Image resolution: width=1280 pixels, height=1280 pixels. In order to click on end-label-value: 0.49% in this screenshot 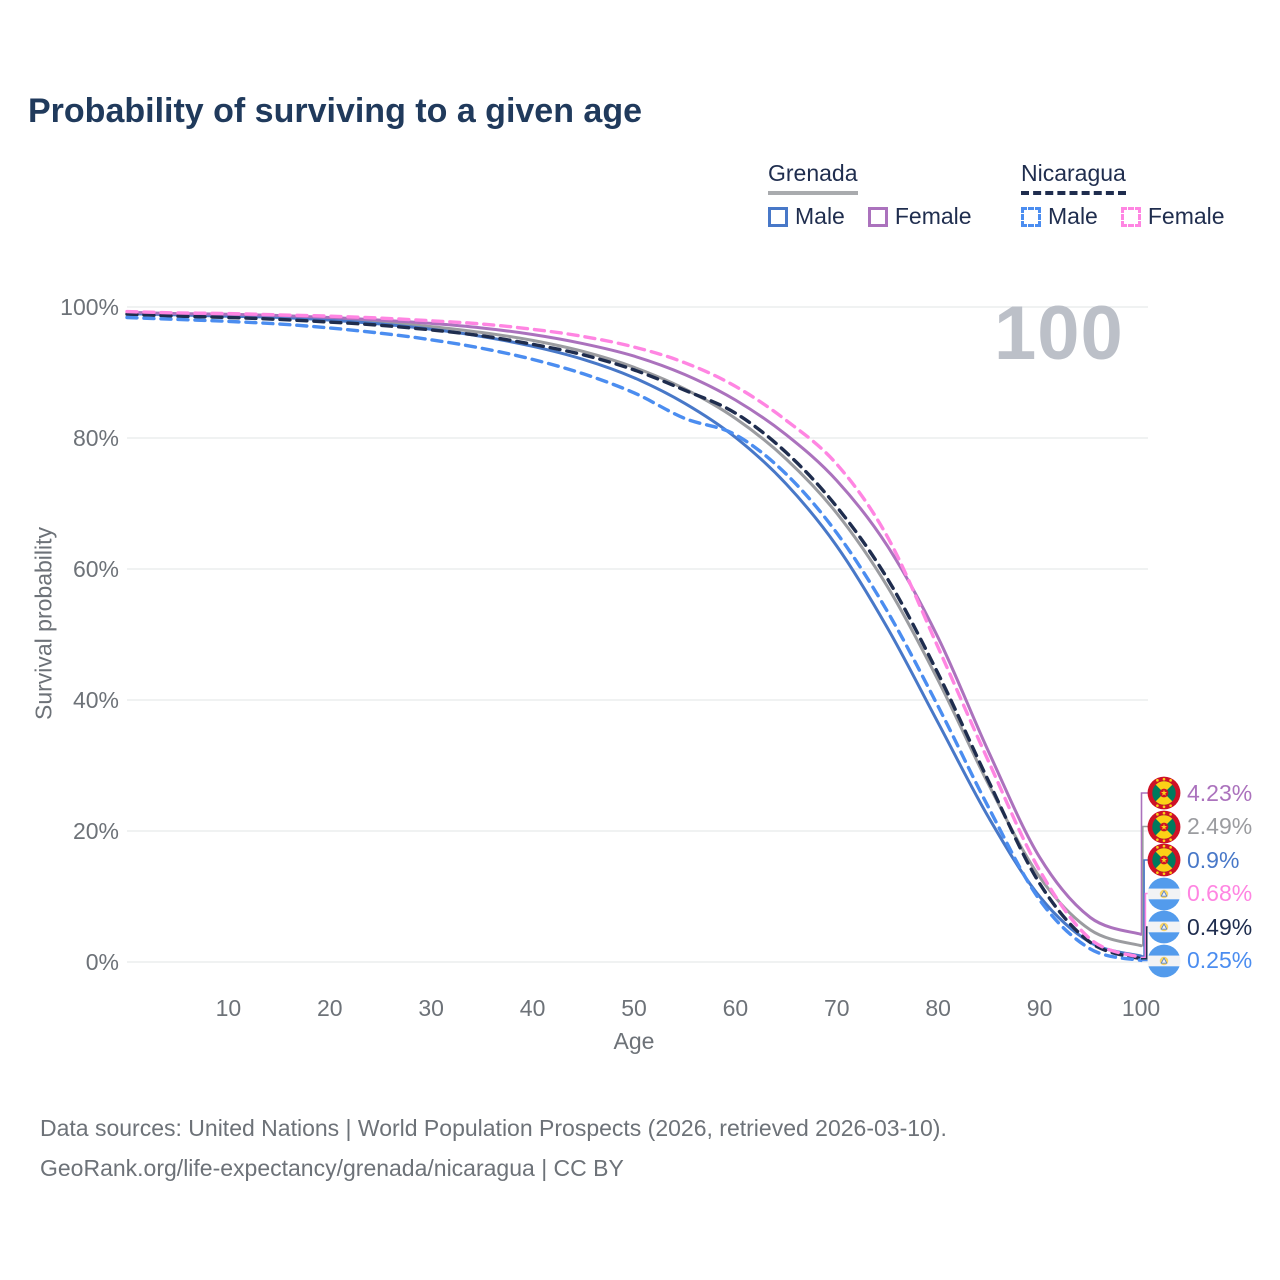, I will do `click(1220, 926)`.